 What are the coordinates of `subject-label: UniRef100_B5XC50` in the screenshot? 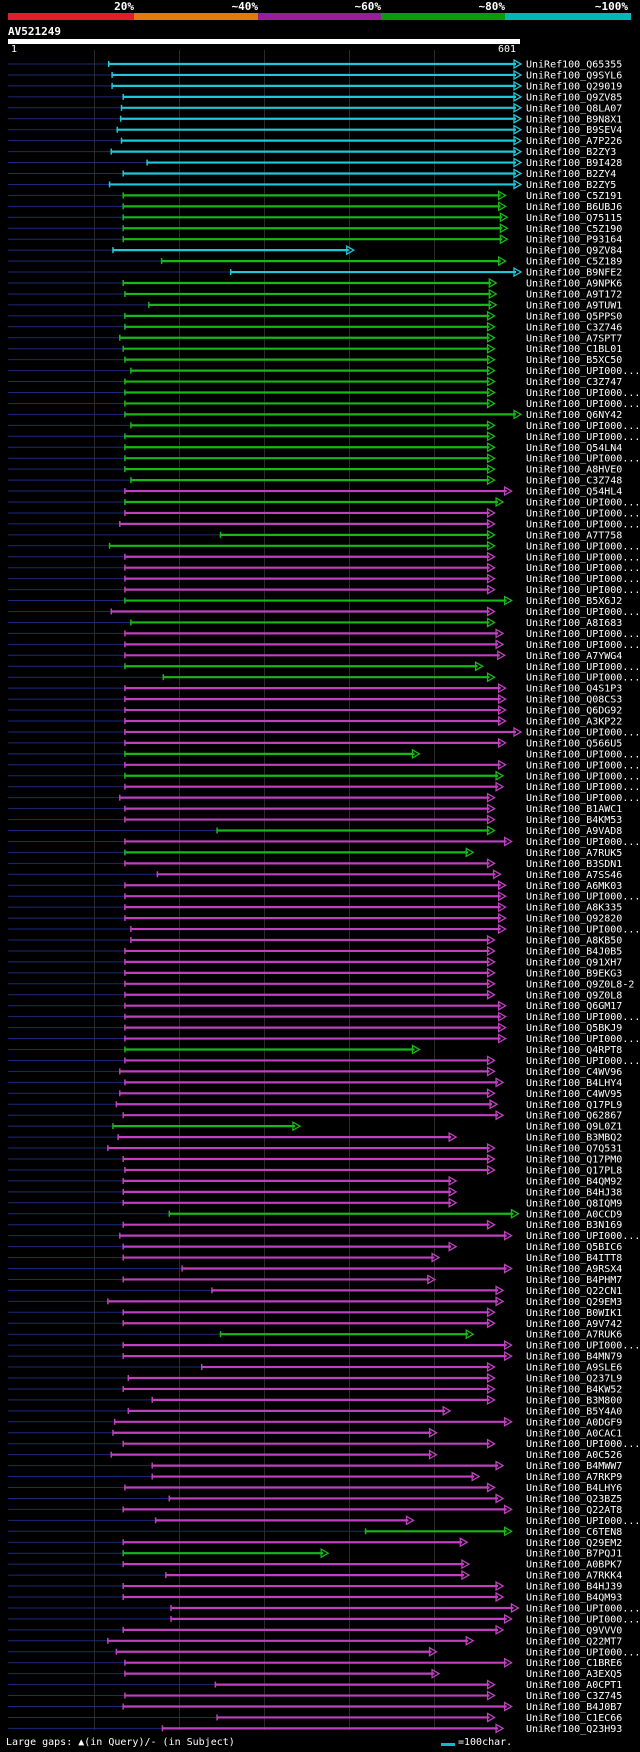 It's located at (574, 360).